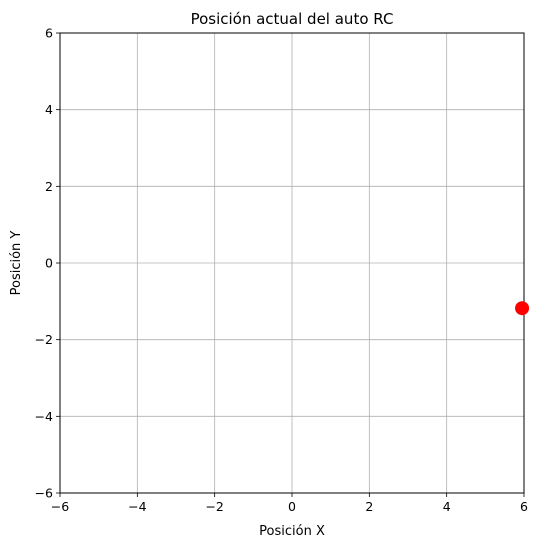 The image size is (539, 547). I want to click on x-tick-label: 2, so click(369, 506).